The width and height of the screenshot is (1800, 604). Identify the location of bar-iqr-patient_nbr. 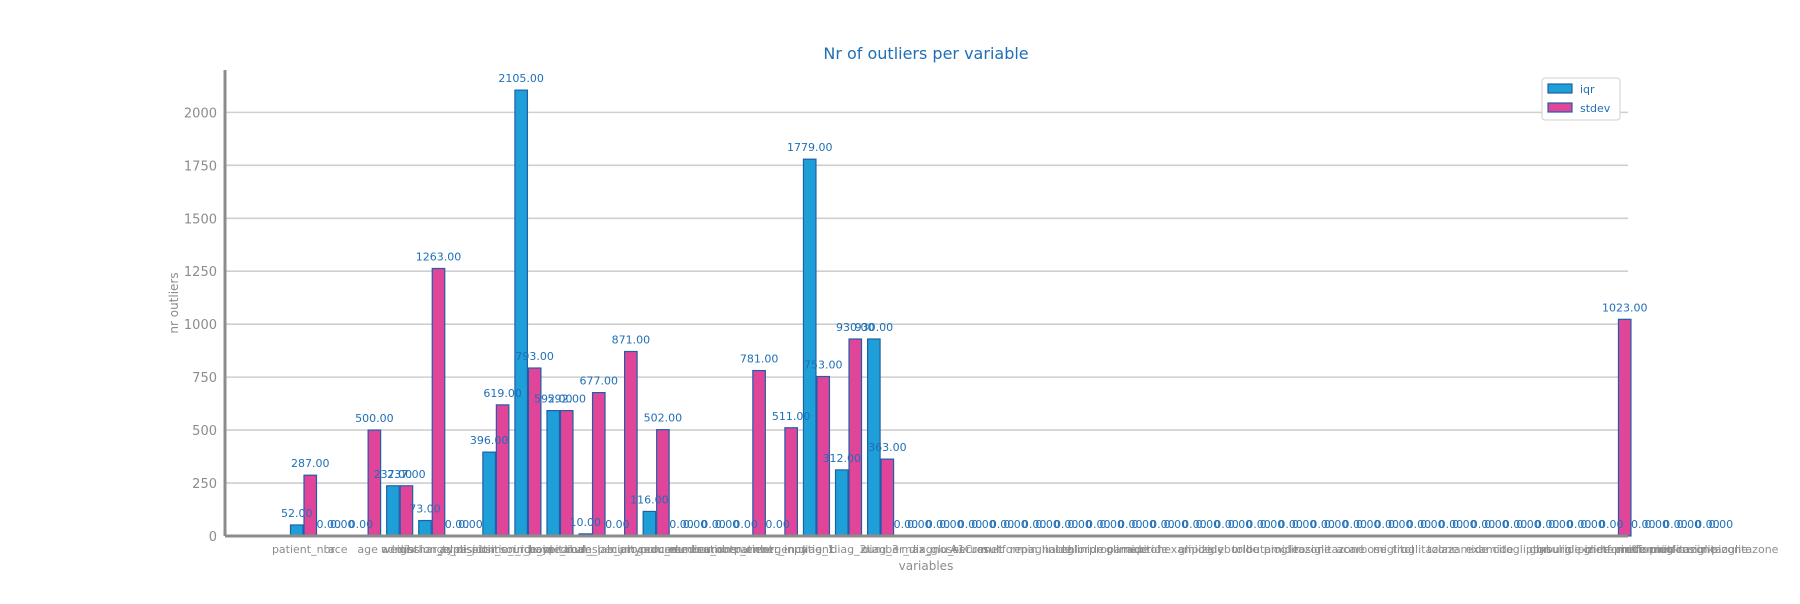
(296, 530).